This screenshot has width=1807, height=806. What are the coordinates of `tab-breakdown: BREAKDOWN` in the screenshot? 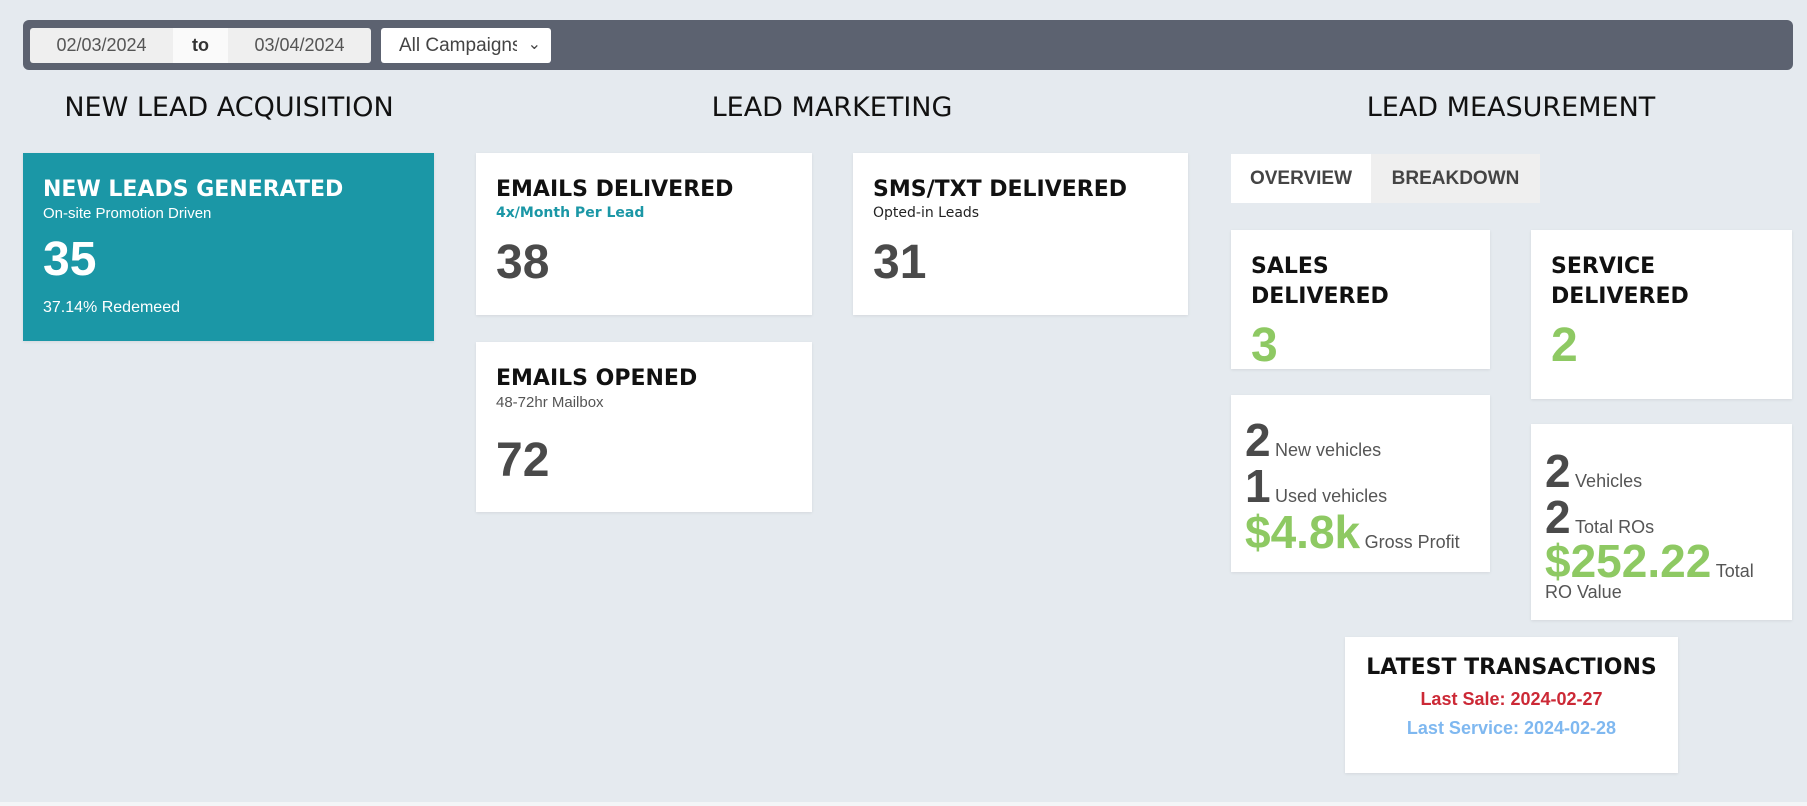 It's located at (1455, 178).